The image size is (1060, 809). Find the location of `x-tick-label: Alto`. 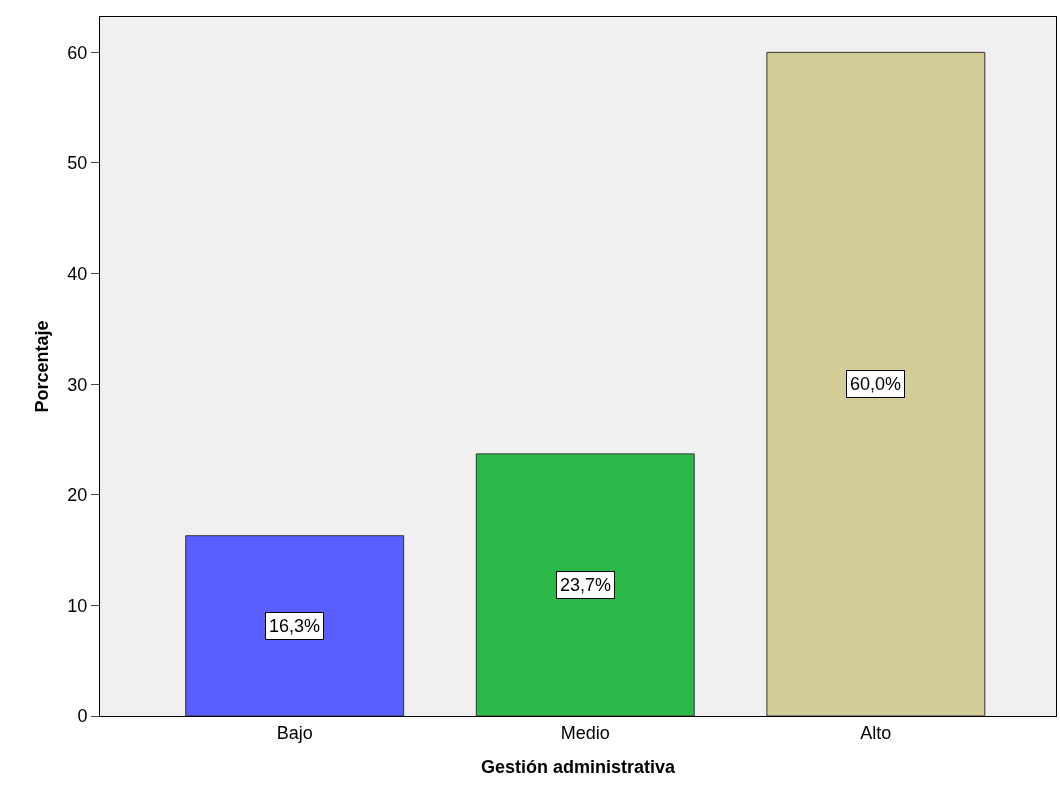

x-tick-label: Alto is located at coordinates (876, 732).